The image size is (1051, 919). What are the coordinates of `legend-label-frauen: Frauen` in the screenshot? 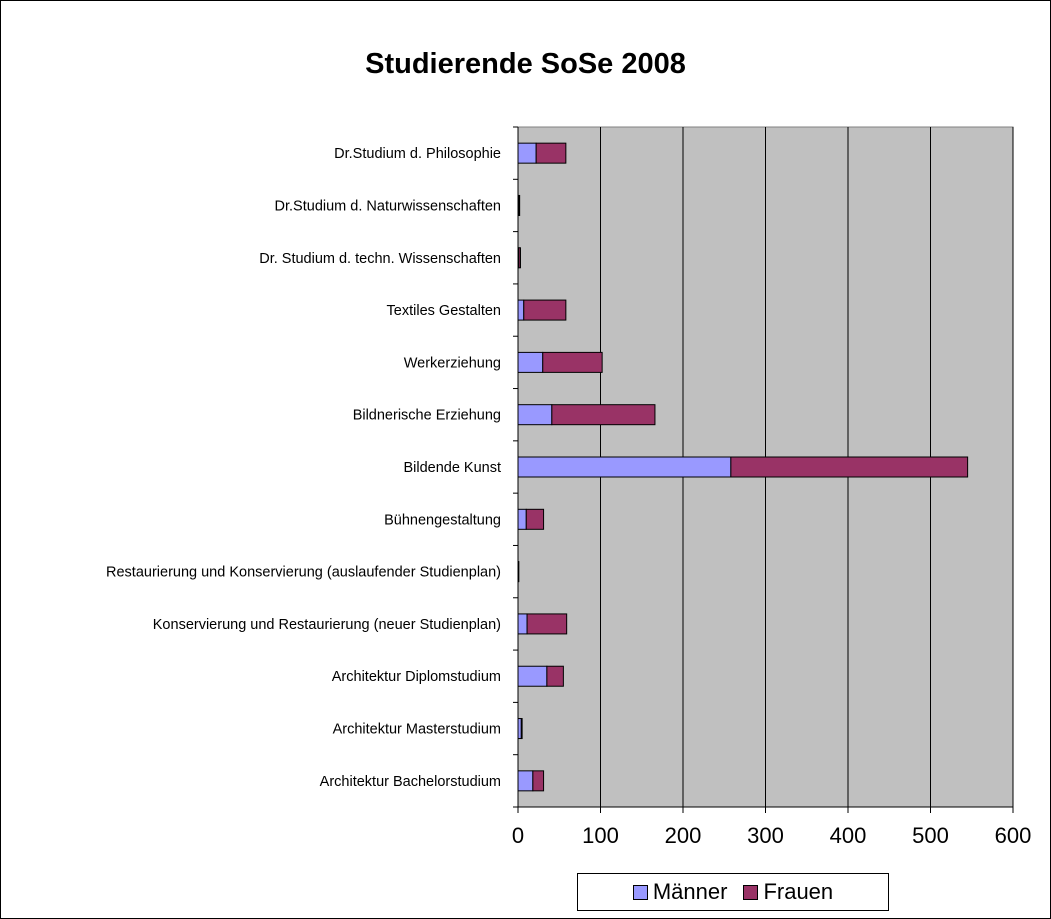 It's located at (798, 891).